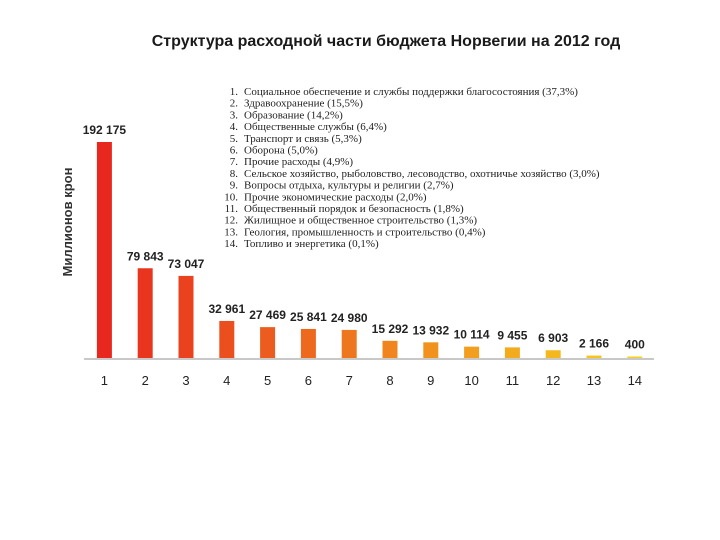 This screenshot has width=720, height=540. Describe the element at coordinates (594, 380) in the screenshot. I see `x-tick-13: 13` at that location.